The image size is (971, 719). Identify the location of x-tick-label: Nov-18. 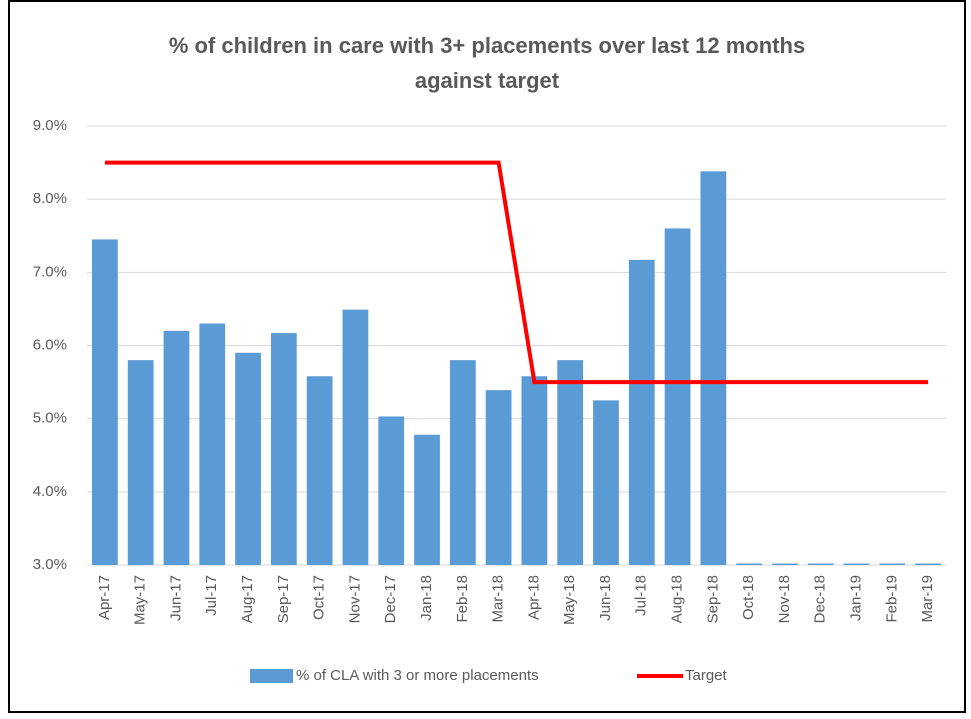
(784, 599).